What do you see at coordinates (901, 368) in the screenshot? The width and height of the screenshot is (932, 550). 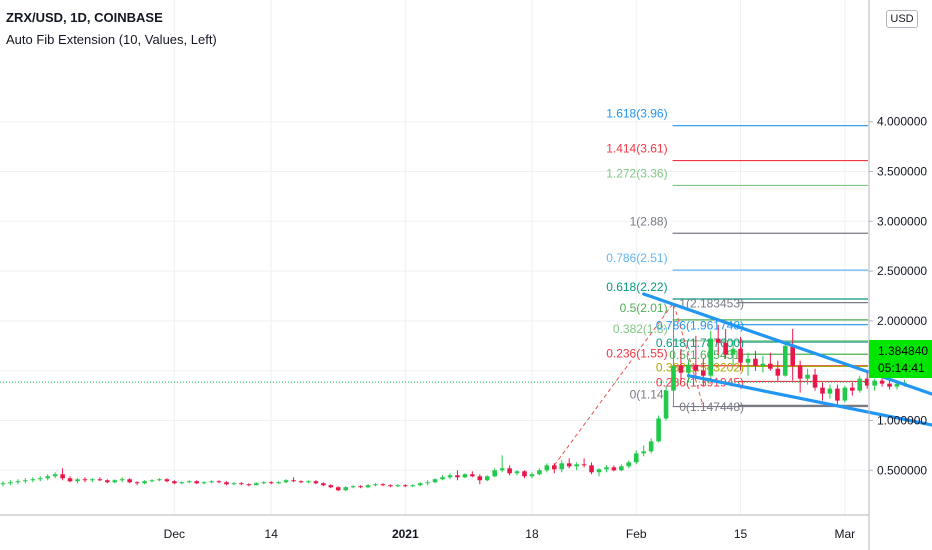 I see `bar-countdown-label: 05:14:41` at bounding box center [901, 368].